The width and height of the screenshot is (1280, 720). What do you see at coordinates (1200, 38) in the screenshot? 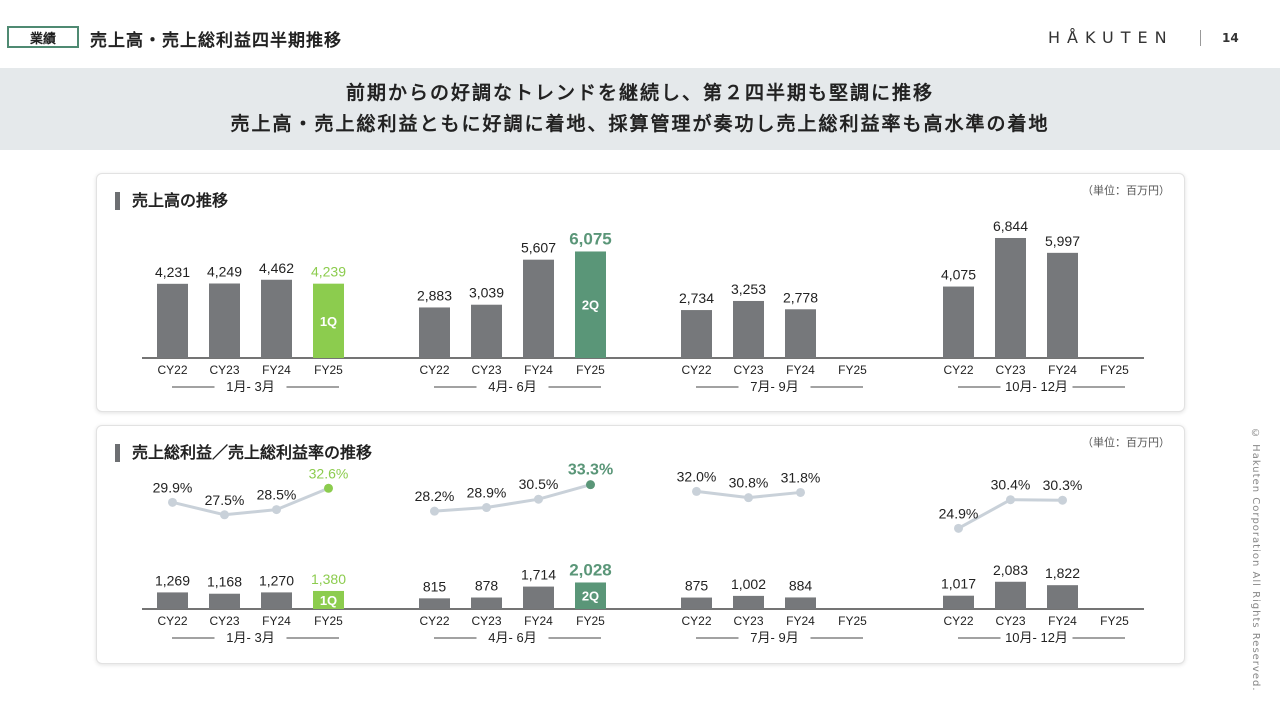
I see `header-divider` at bounding box center [1200, 38].